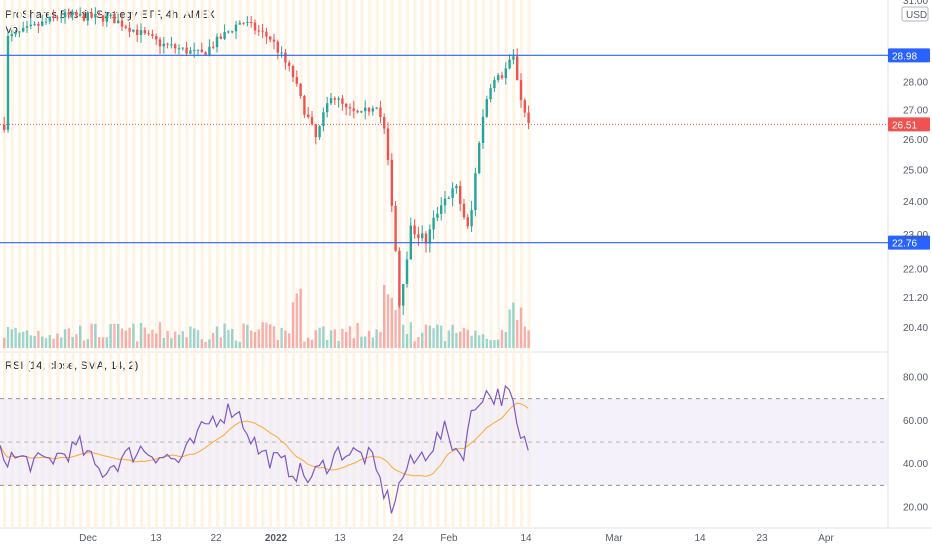 The width and height of the screenshot is (932, 550). What do you see at coordinates (456, 538) in the screenshot?
I see `time-axis: Dec 13 22 2022 13 24 Feb 14 Mar 14 23 Apr` at bounding box center [456, 538].